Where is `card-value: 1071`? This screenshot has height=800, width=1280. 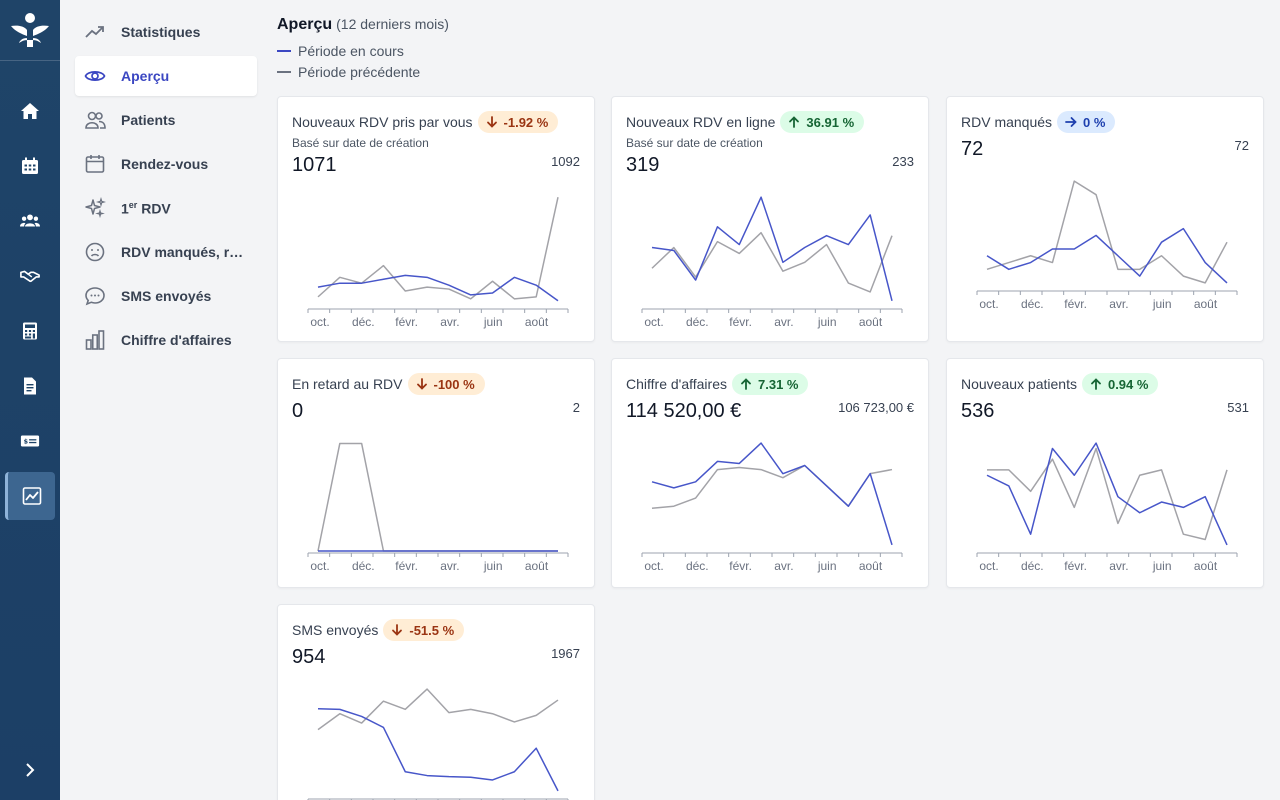 card-value: 1071 is located at coordinates (314, 165).